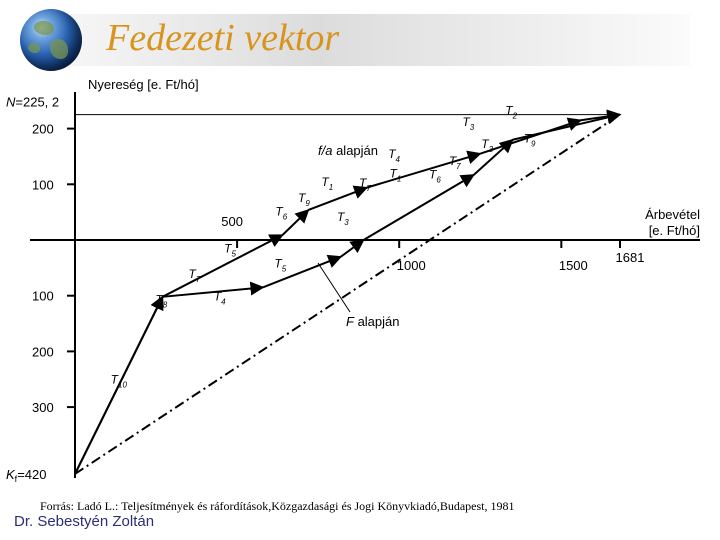 This screenshot has height=540, width=720. Describe the element at coordinates (468, 123) in the screenshot. I see `series-0-point-label-8: T3` at that location.